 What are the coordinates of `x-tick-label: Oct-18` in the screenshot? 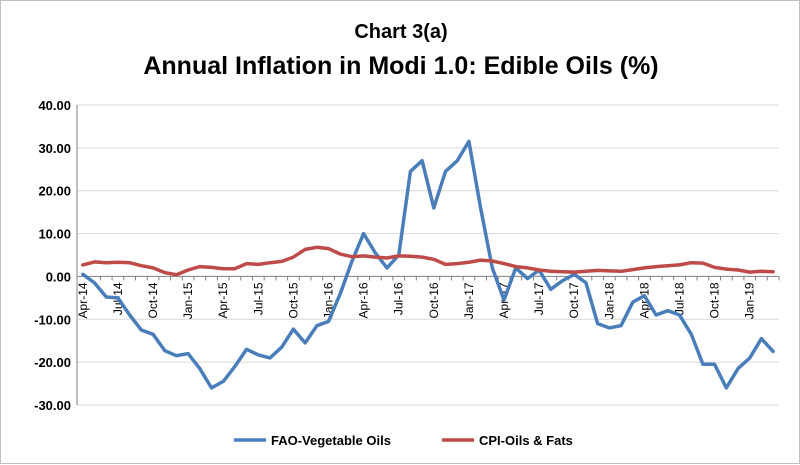 It's located at (715, 300).